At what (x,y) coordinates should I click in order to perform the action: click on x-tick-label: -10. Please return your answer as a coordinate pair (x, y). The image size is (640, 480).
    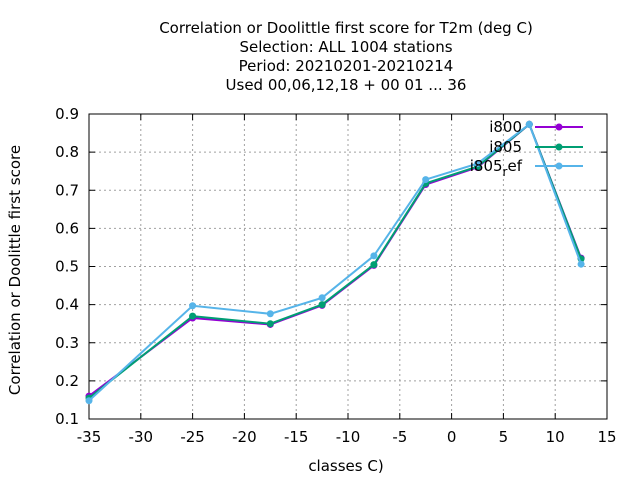
    Looking at the image, I should click on (348, 437).